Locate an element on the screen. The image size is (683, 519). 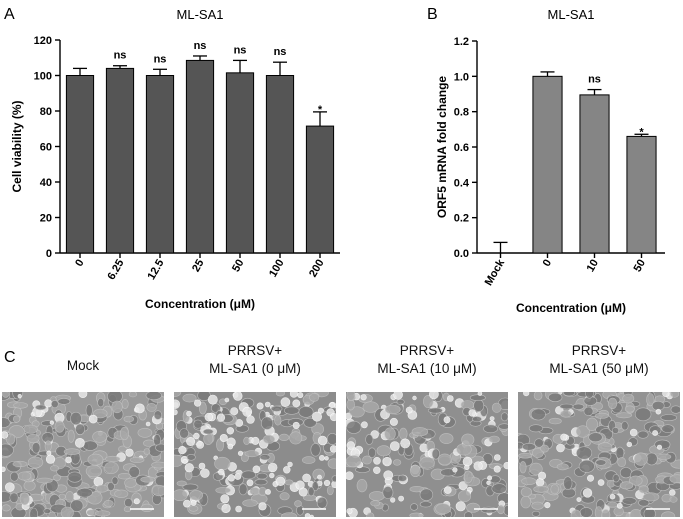
x-tick-label: 12.5 is located at coordinates (155, 270).